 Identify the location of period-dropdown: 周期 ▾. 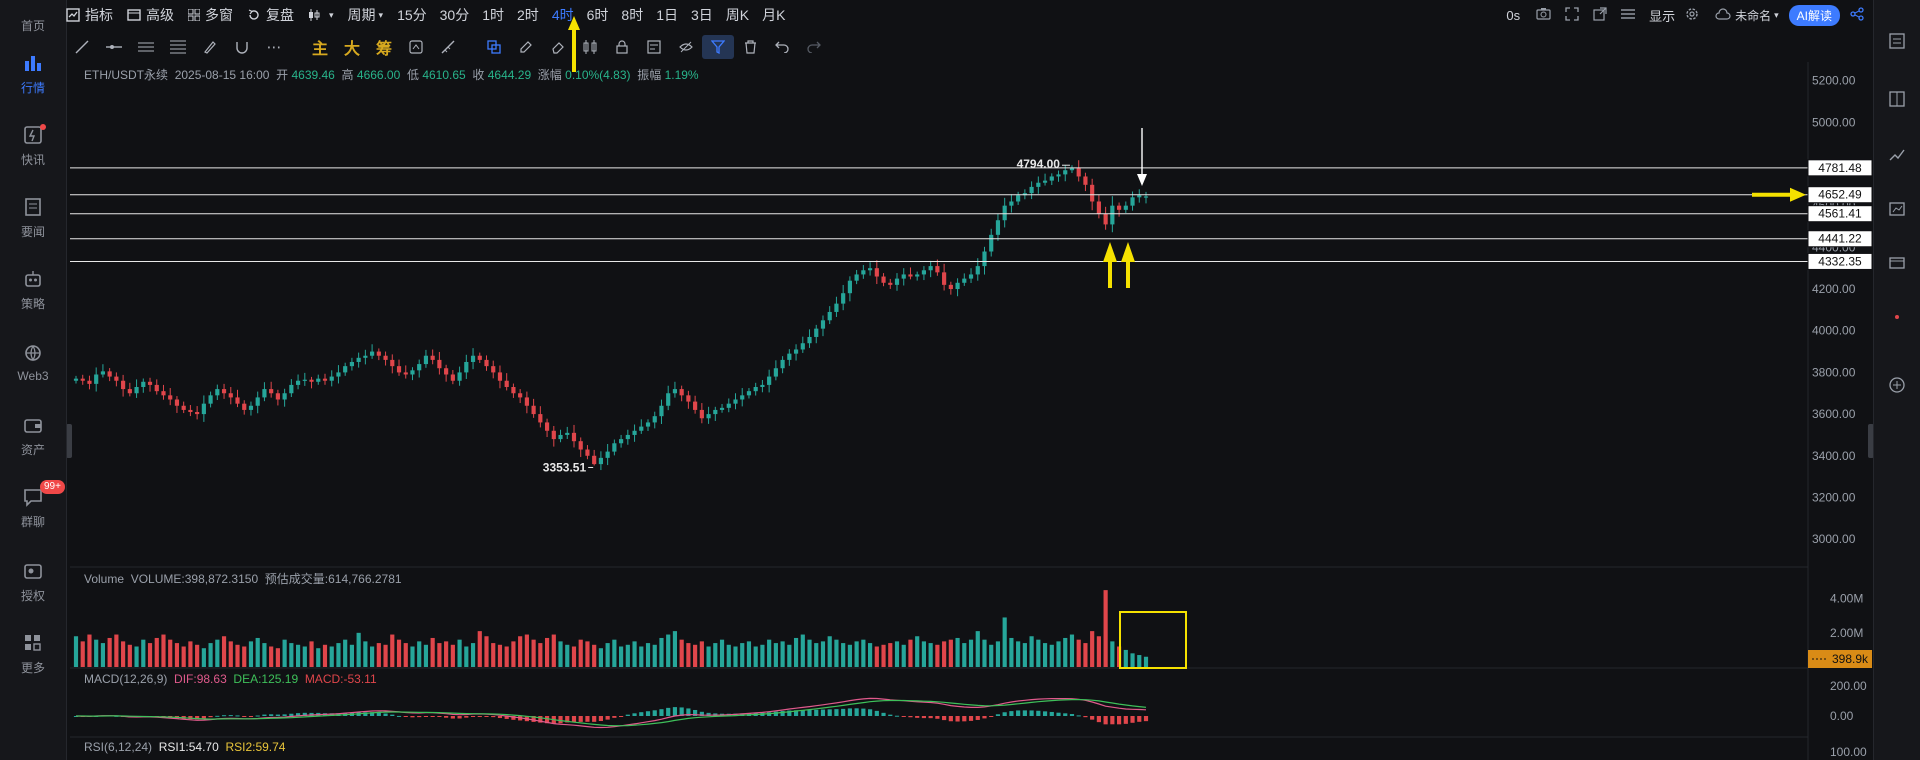
(366, 15).